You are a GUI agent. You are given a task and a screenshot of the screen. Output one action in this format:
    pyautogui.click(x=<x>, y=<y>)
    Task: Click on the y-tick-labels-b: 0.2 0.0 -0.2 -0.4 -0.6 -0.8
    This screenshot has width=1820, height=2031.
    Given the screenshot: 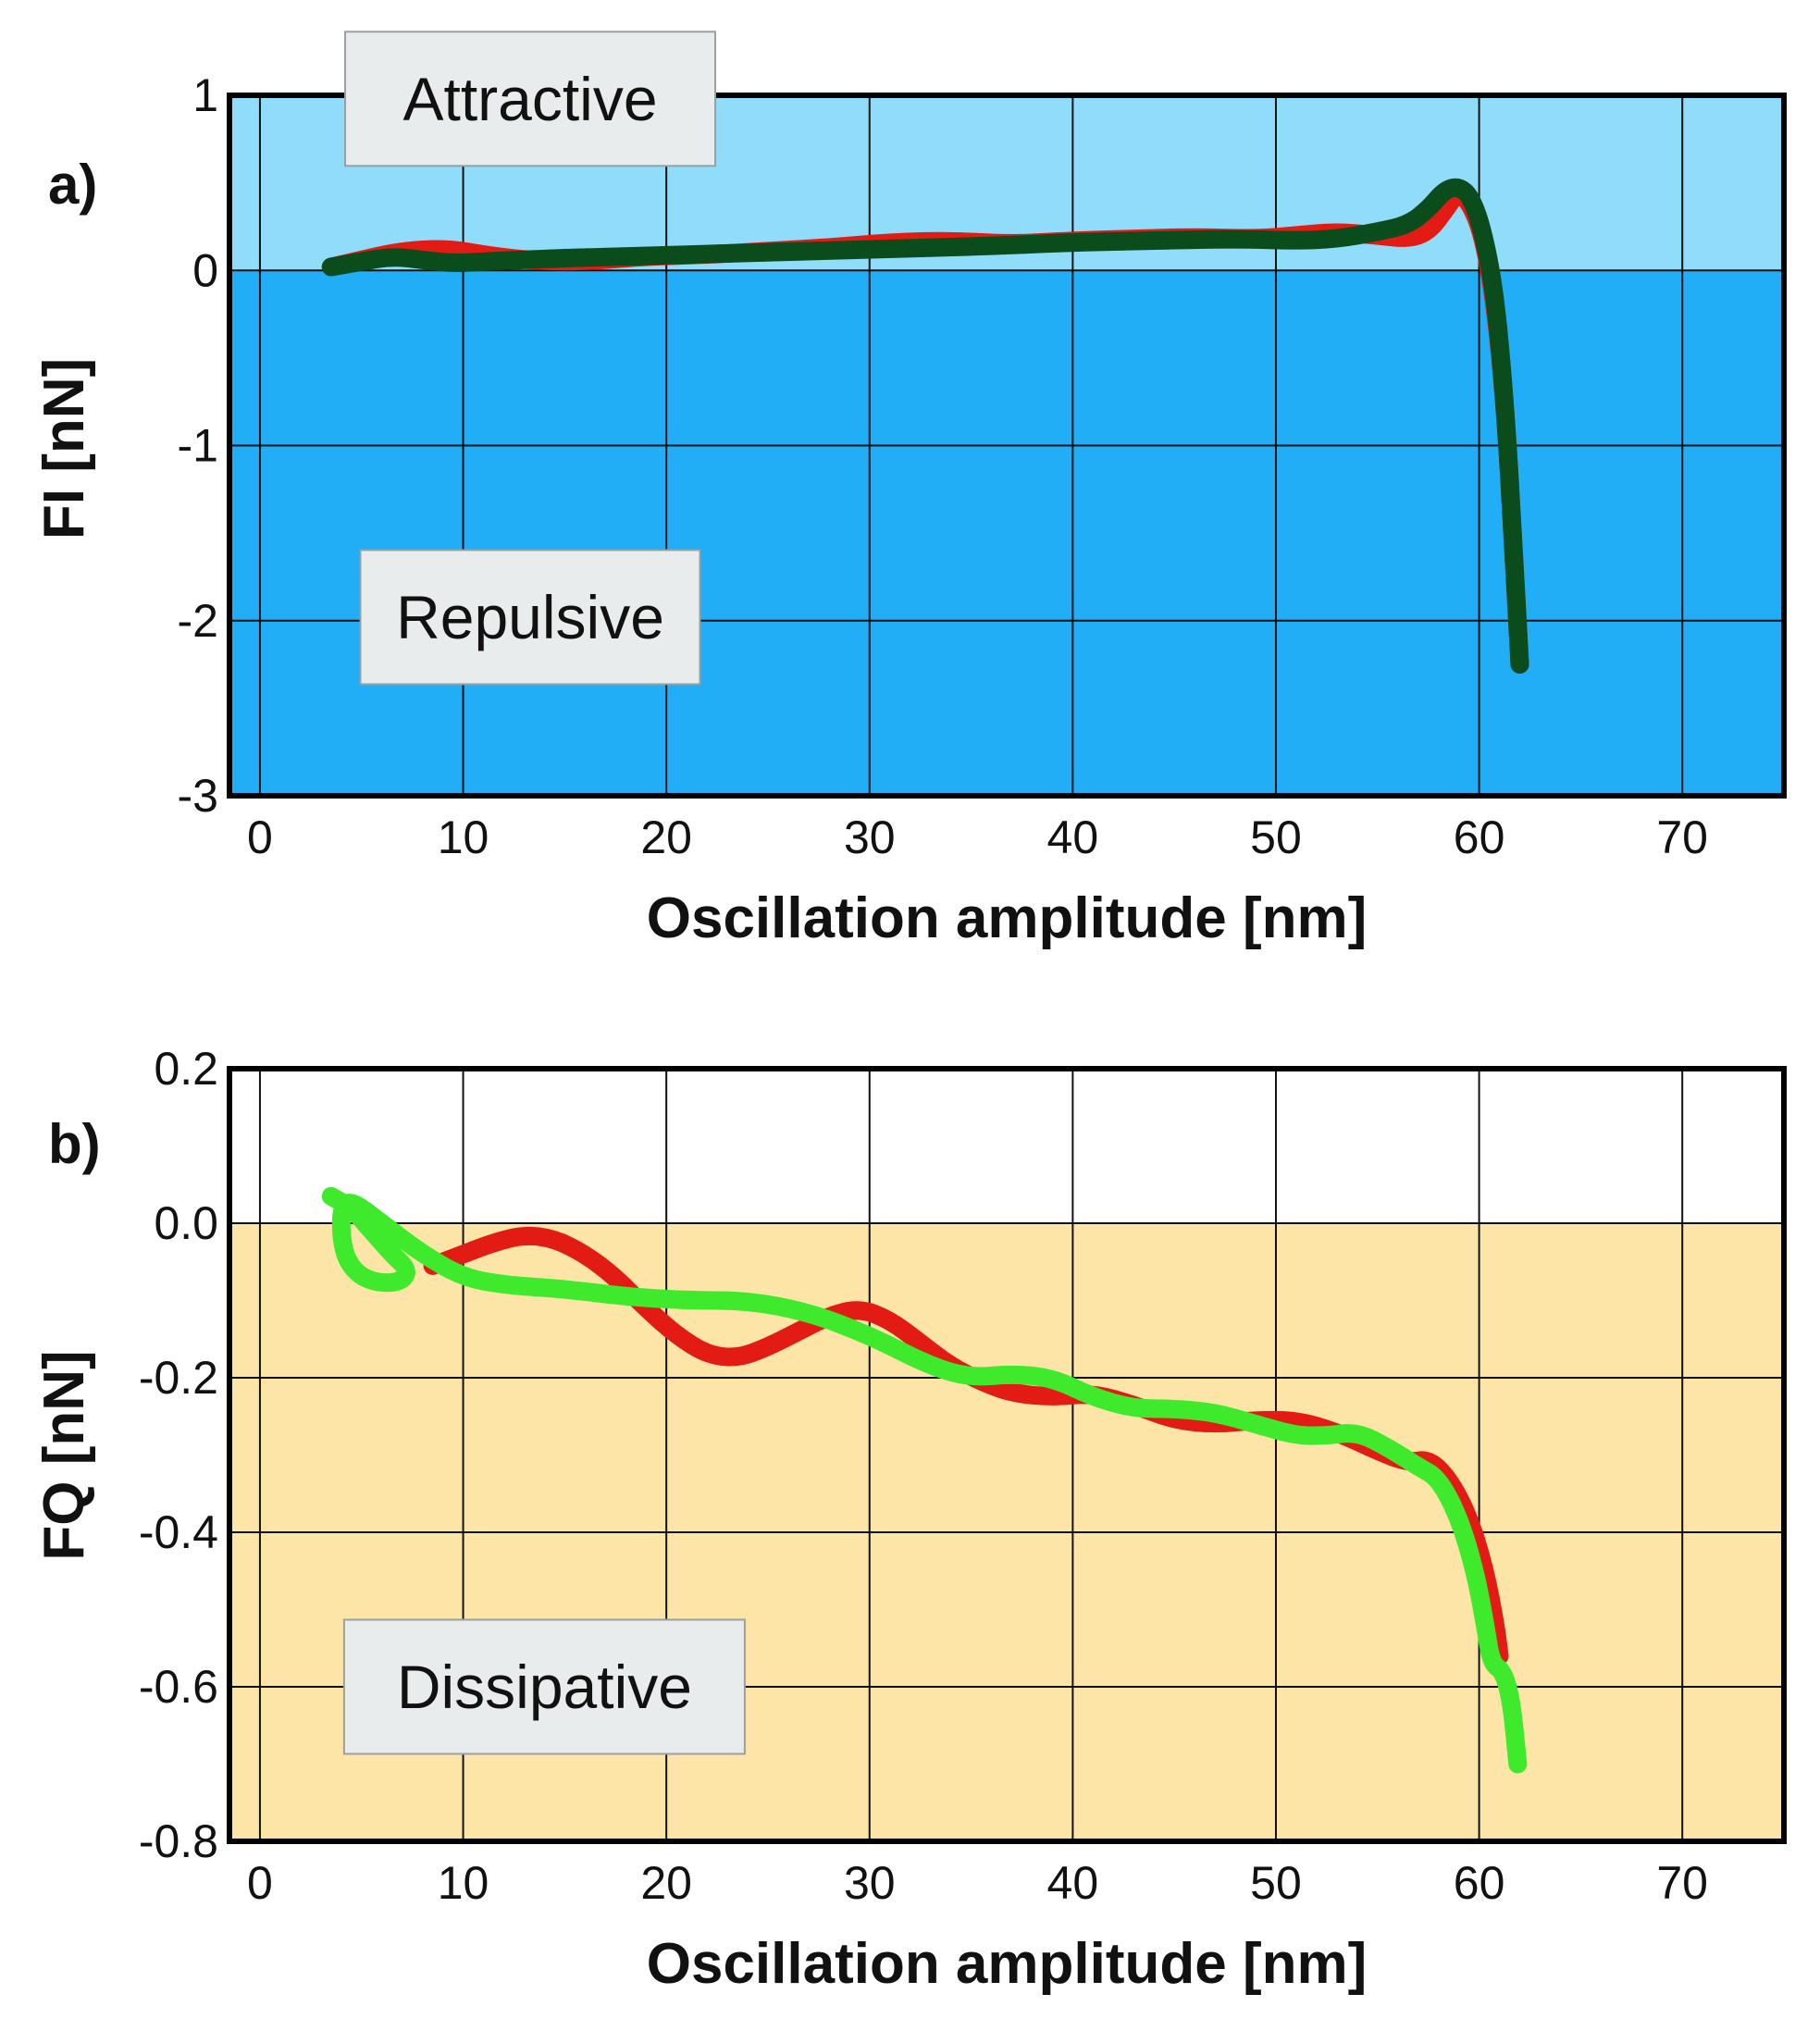 What is the action you would take?
    pyautogui.click(x=178, y=1455)
    